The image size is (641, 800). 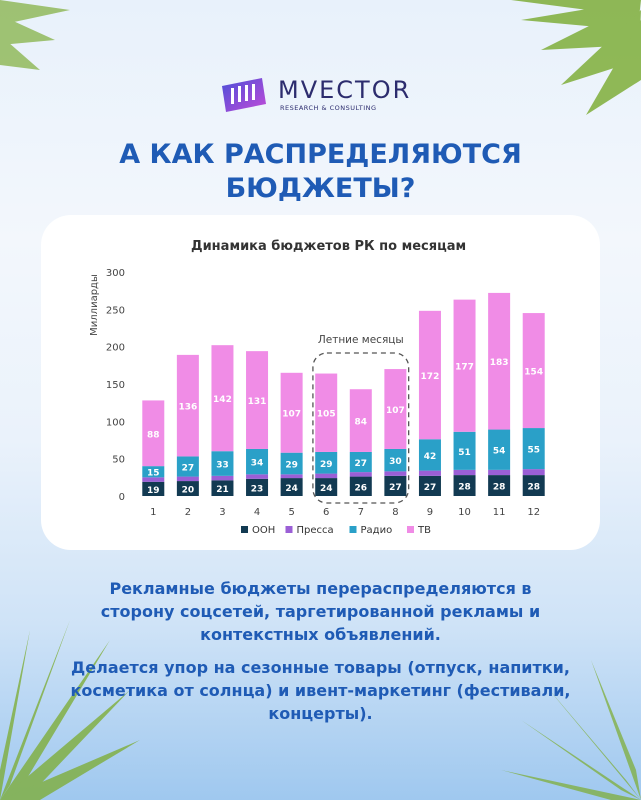 I want to click on data-label: 42, so click(x=430, y=457).